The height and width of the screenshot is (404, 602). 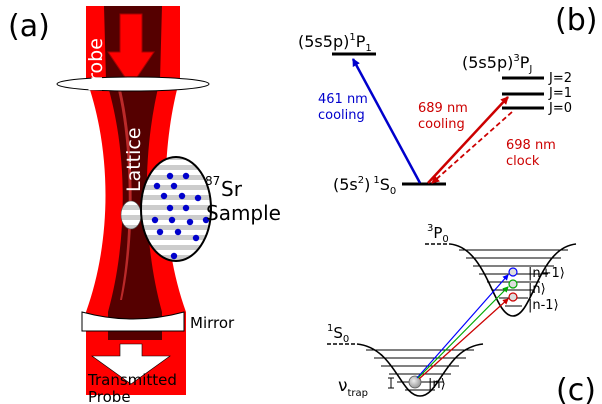 What do you see at coordinates (560, 93) in the screenshot?
I see `level-label-j1: J=1` at bounding box center [560, 93].